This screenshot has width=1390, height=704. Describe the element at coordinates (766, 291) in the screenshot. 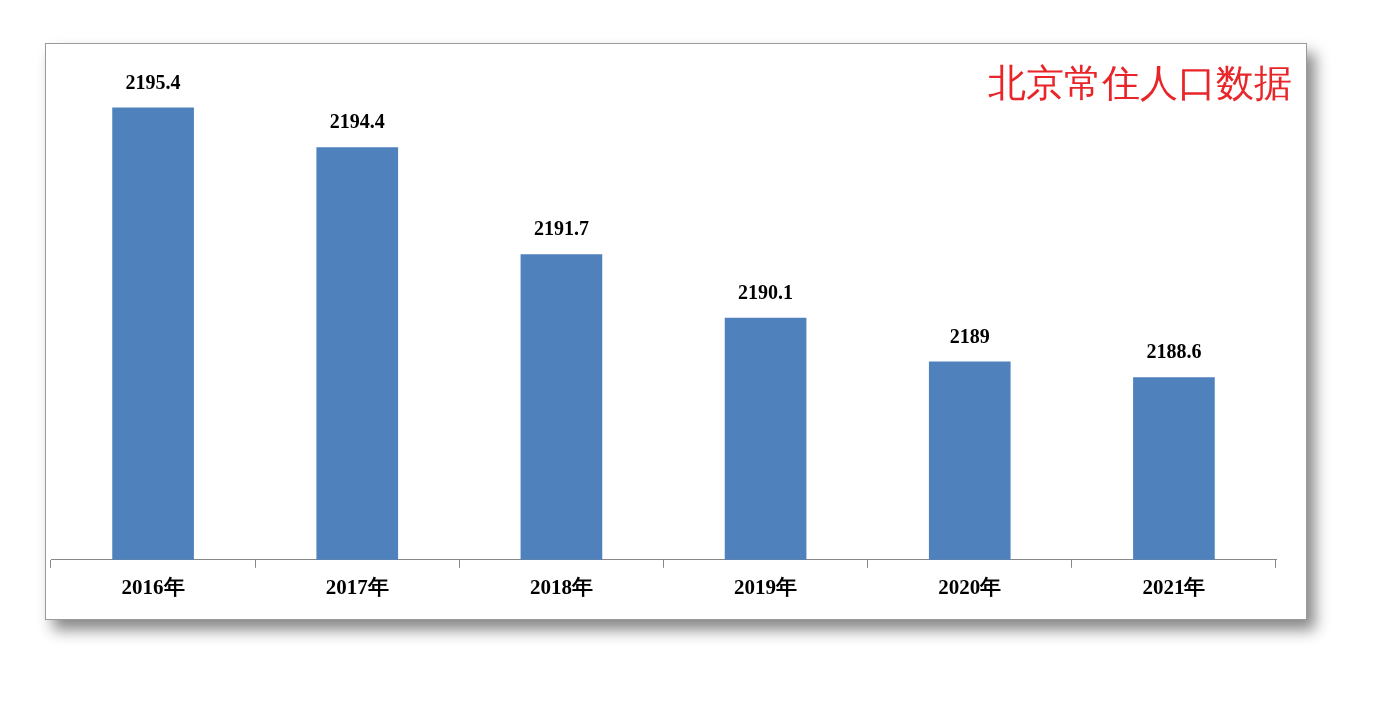

I see `data-label: 2190.1` at that location.